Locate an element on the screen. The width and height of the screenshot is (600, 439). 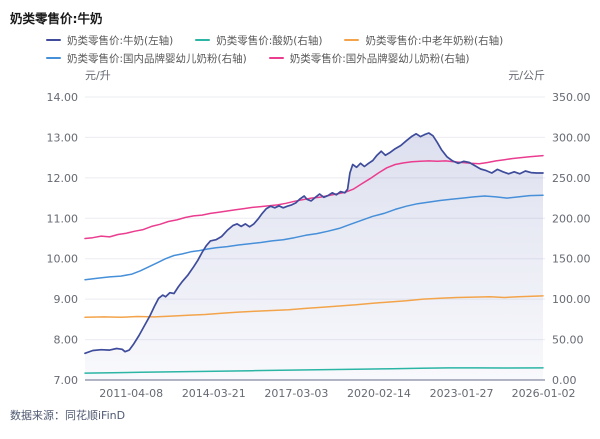
y-left-tick-label: 10.00 is located at coordinates (63, 259).